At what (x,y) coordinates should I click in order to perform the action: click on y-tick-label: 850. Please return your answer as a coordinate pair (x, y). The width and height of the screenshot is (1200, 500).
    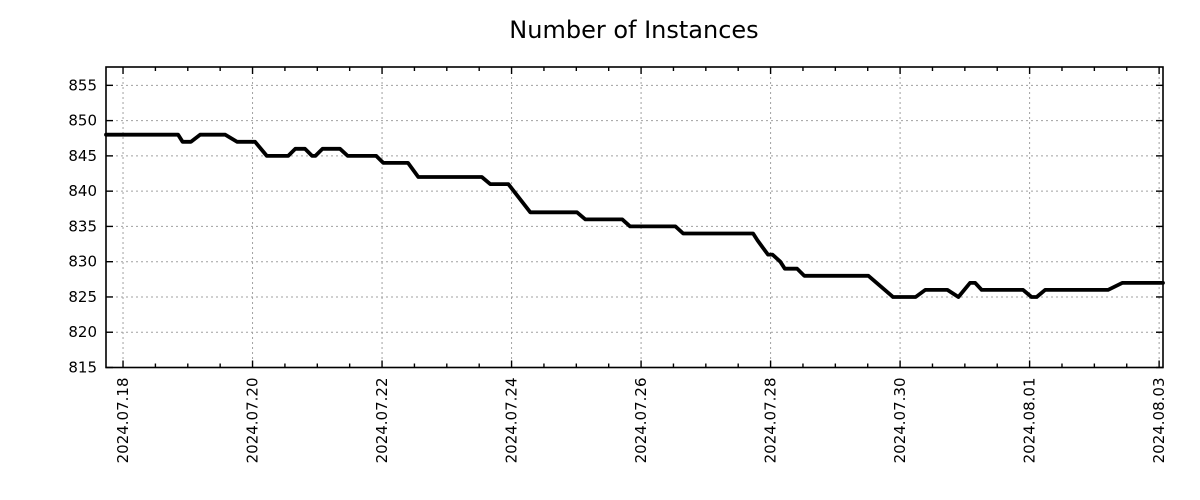
    Looking at the image, I should click on (82, 121).